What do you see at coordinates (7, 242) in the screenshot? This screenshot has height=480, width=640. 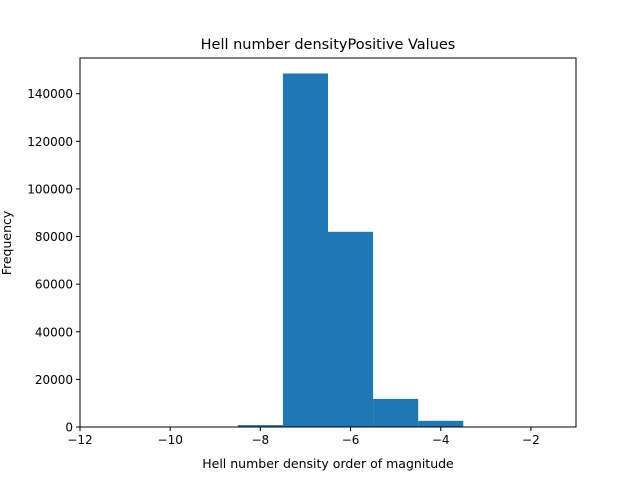 I see `y-axis-label: Frequency` at bounding box center [7, 242].